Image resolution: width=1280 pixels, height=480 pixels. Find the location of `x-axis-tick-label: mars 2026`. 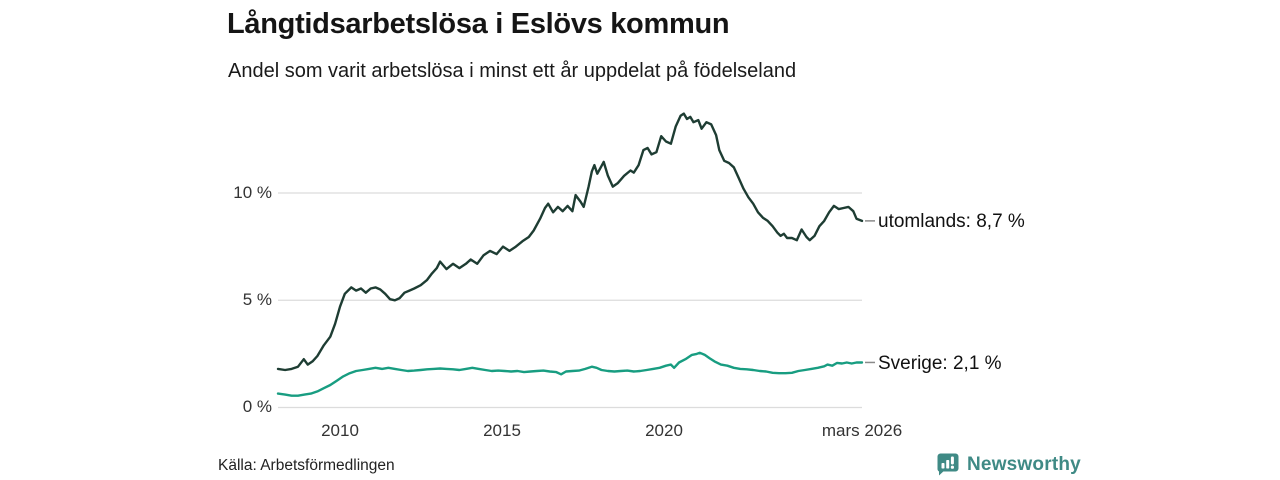

x-axis-tick-label: mars 2026 is located at coordinates (862, 430).